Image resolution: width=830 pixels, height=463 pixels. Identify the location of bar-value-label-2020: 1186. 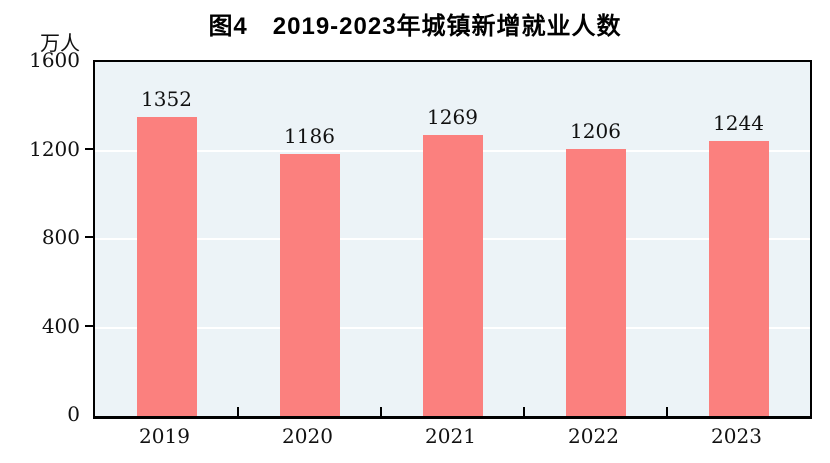
(309, 135).